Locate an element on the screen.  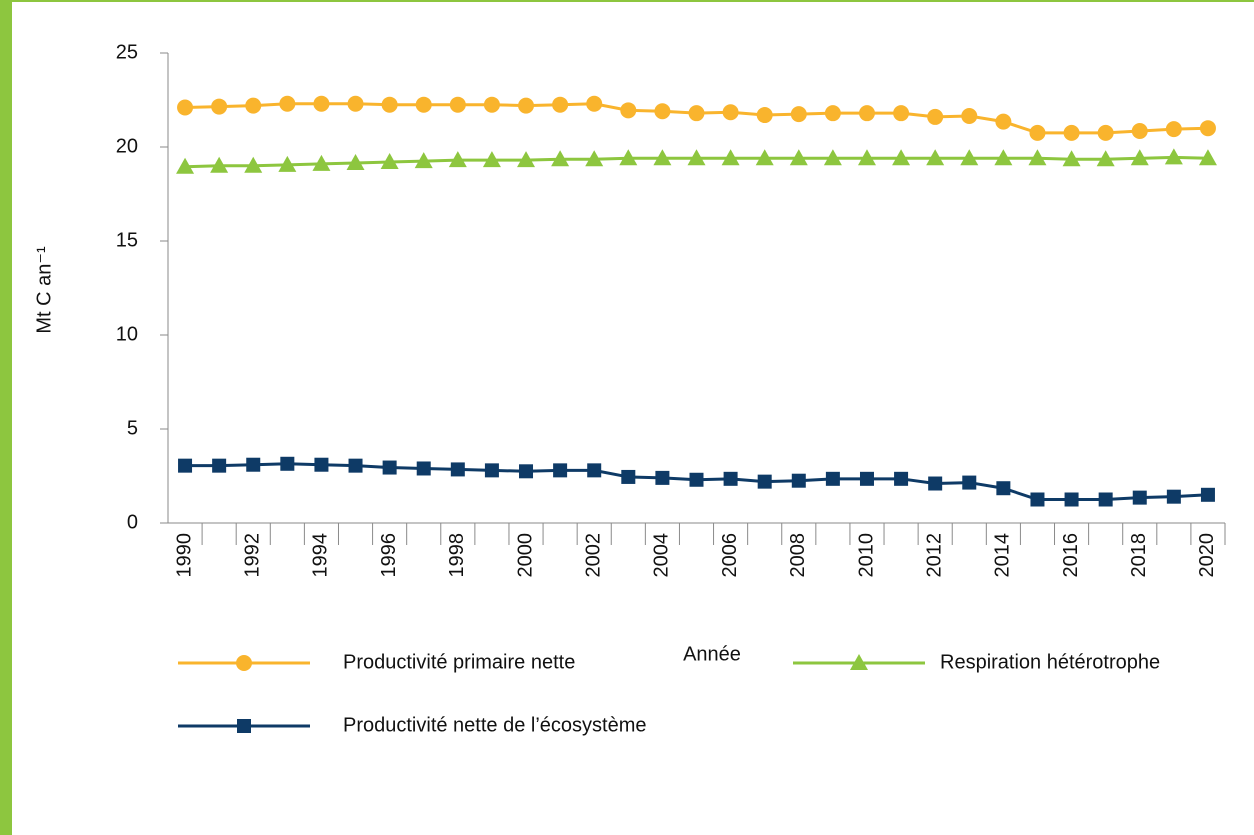
x-tick-label: 2008 is located at coordinates (798, 555).